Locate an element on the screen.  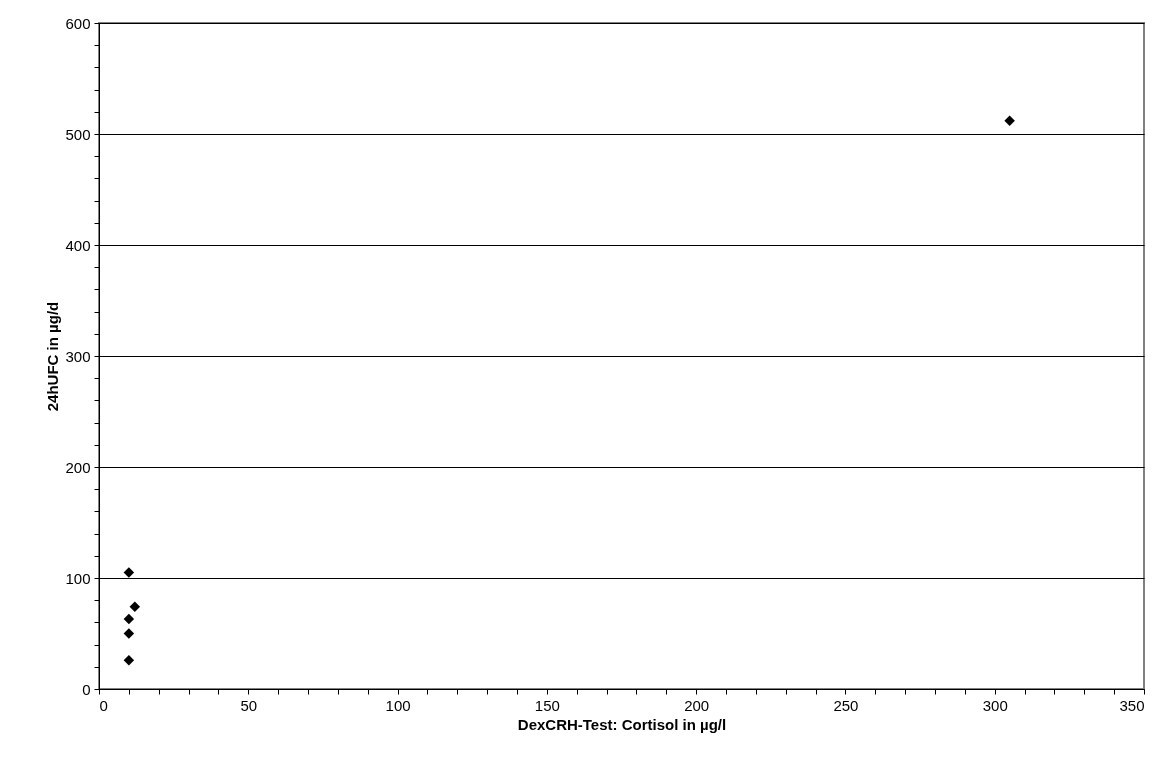
x-tick-label: 100 is located at coordinates (398, 705).